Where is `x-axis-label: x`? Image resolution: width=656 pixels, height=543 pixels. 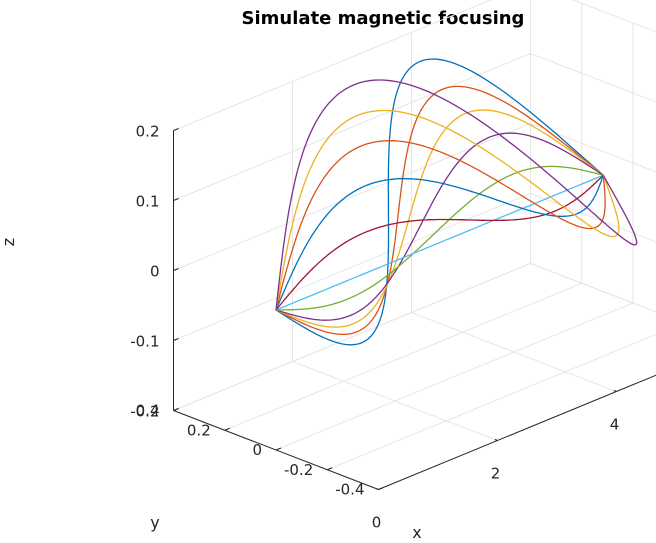 x-axis-label: x is located at coordinates (416, 532).